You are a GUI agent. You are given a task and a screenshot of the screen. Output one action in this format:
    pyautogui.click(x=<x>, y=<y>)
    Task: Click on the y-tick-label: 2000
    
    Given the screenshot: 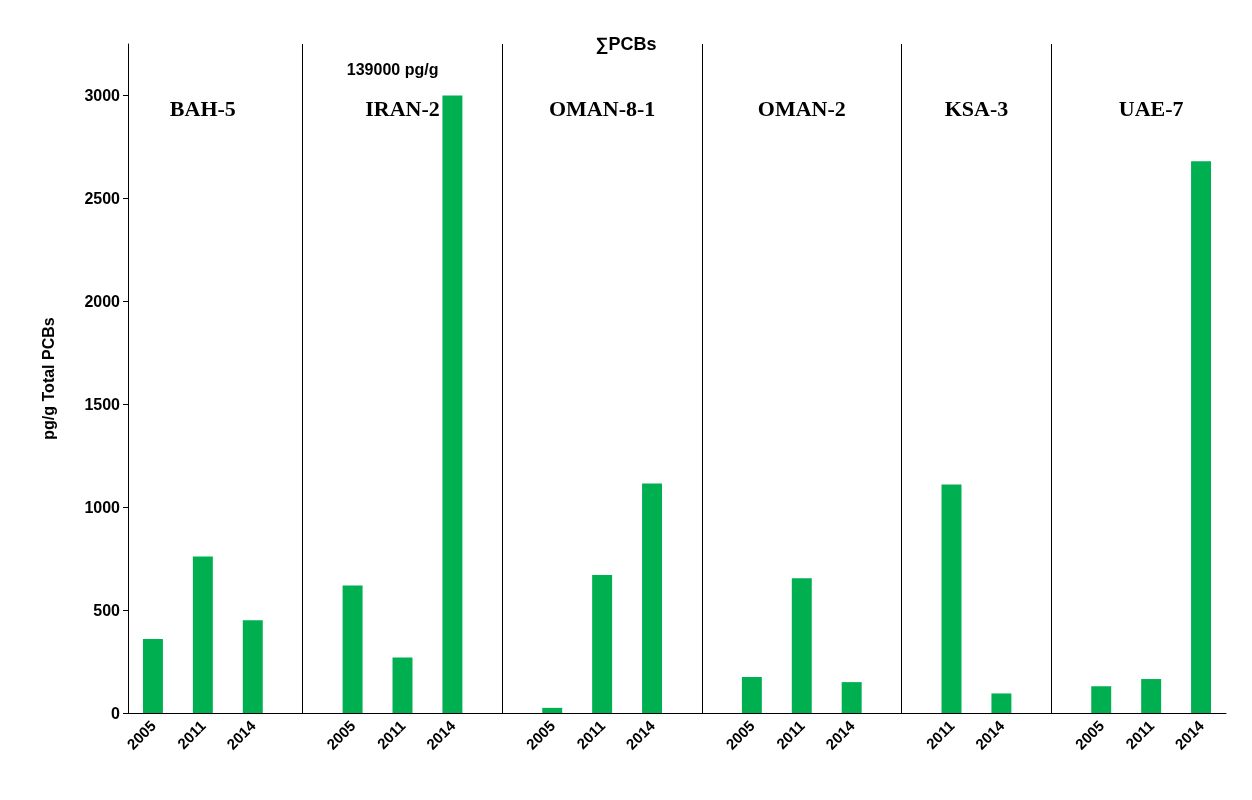 What is the action you would take?
    pyautogui.click(x=102, y=301)
    